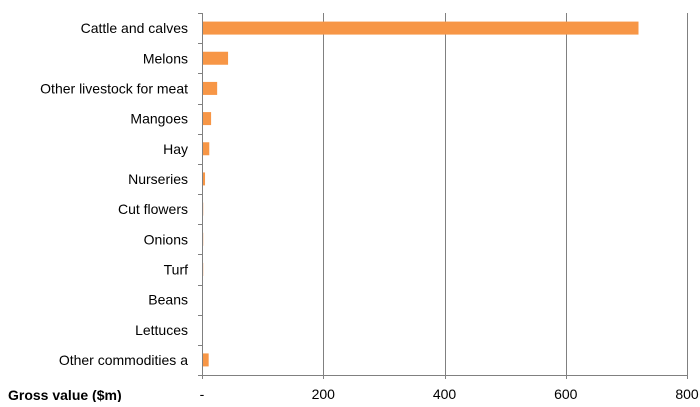 The width and height of the screenshot is (700, 407). What do you see at coordinates (420, 28) in the screenshot?
I see `bar-cattle-and-calves` at bounding box center [420, 28].